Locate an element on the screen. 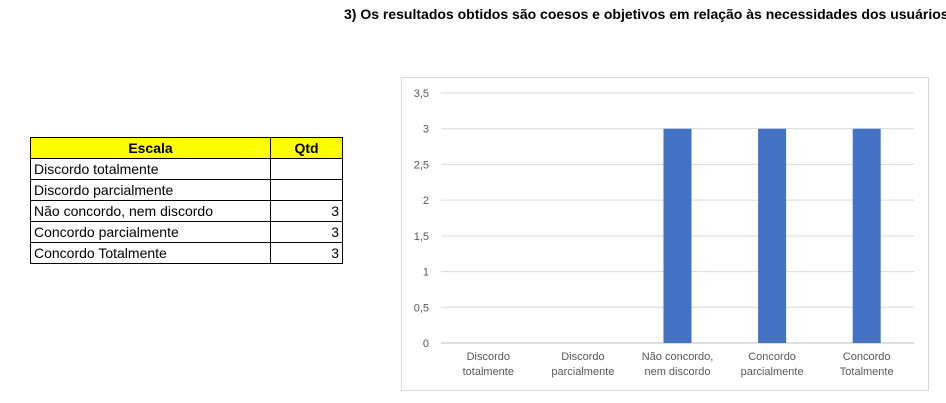 Image resolution: width=946 pixels, height=403 pixels. table-row: Discordo totalmente is located at coordinates (186, 169).